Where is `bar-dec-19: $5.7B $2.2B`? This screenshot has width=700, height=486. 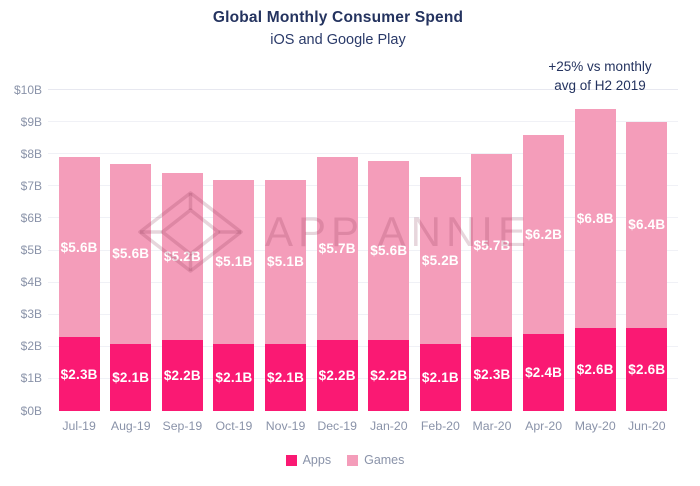
bar-dec-19: $5.7B $2.2B is located at coordinates (337, 284).